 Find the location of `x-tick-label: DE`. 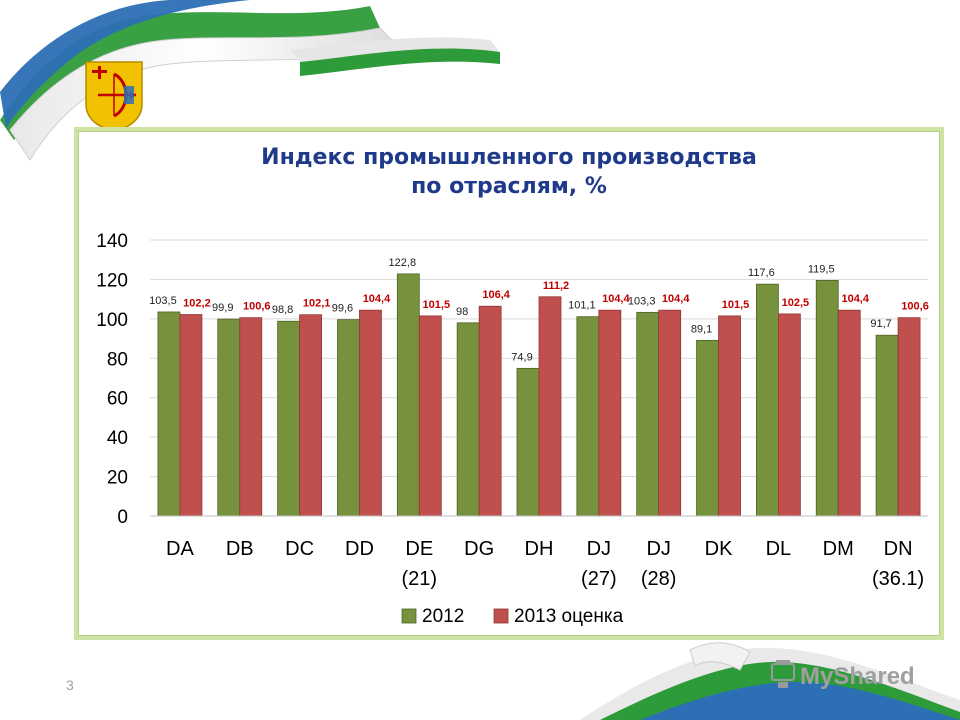

x-tick-label: DE is located at coordinates (419, 549).